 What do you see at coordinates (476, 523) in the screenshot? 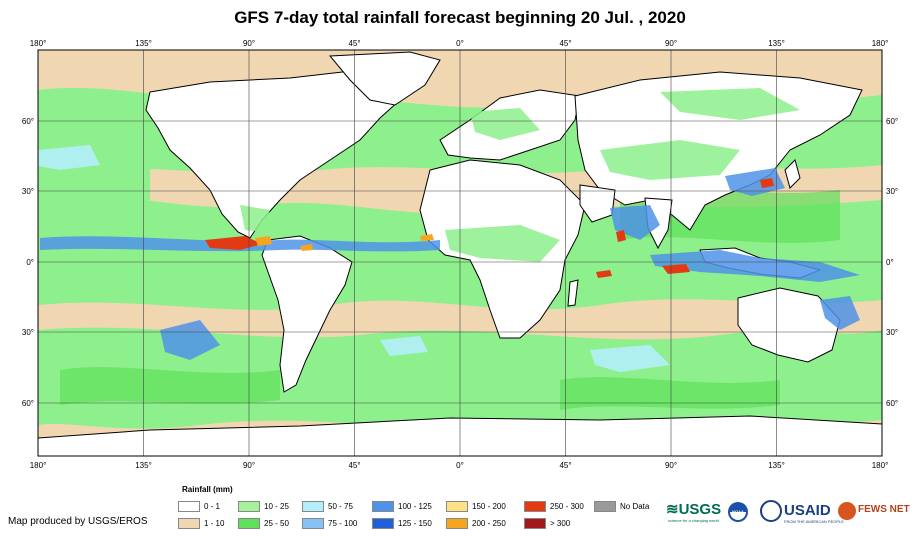
I see `legend-item: 200 - 250` at bounding box center [476, 523].